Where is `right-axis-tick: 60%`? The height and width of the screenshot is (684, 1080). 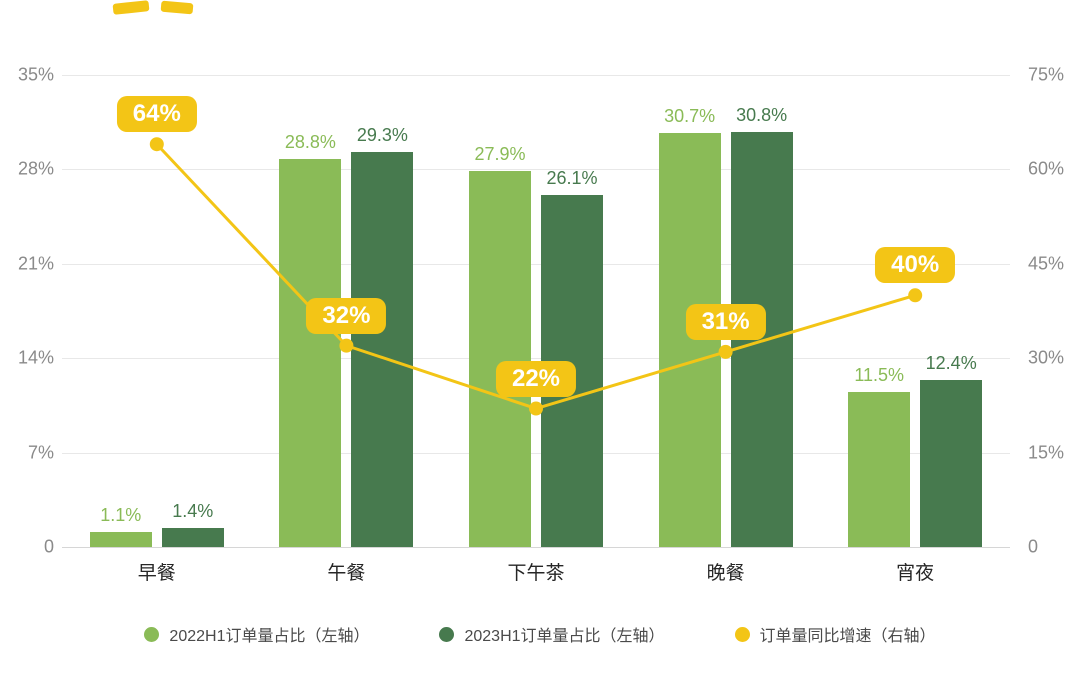
right-axis-tick: 60% is located at coordinates (1046, 168).